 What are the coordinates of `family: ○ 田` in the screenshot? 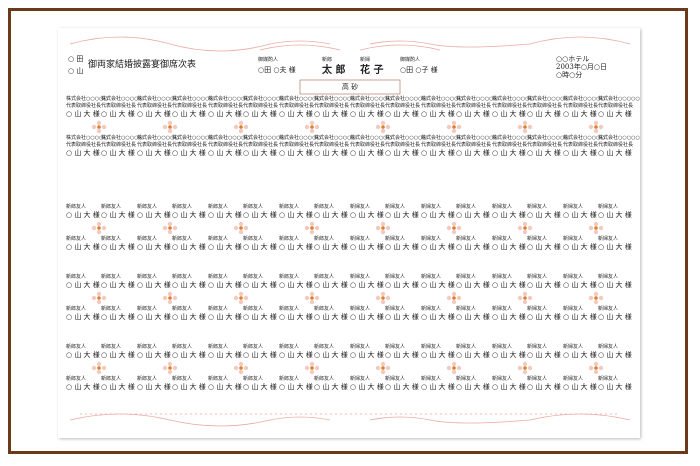 It's located at (76, 59).